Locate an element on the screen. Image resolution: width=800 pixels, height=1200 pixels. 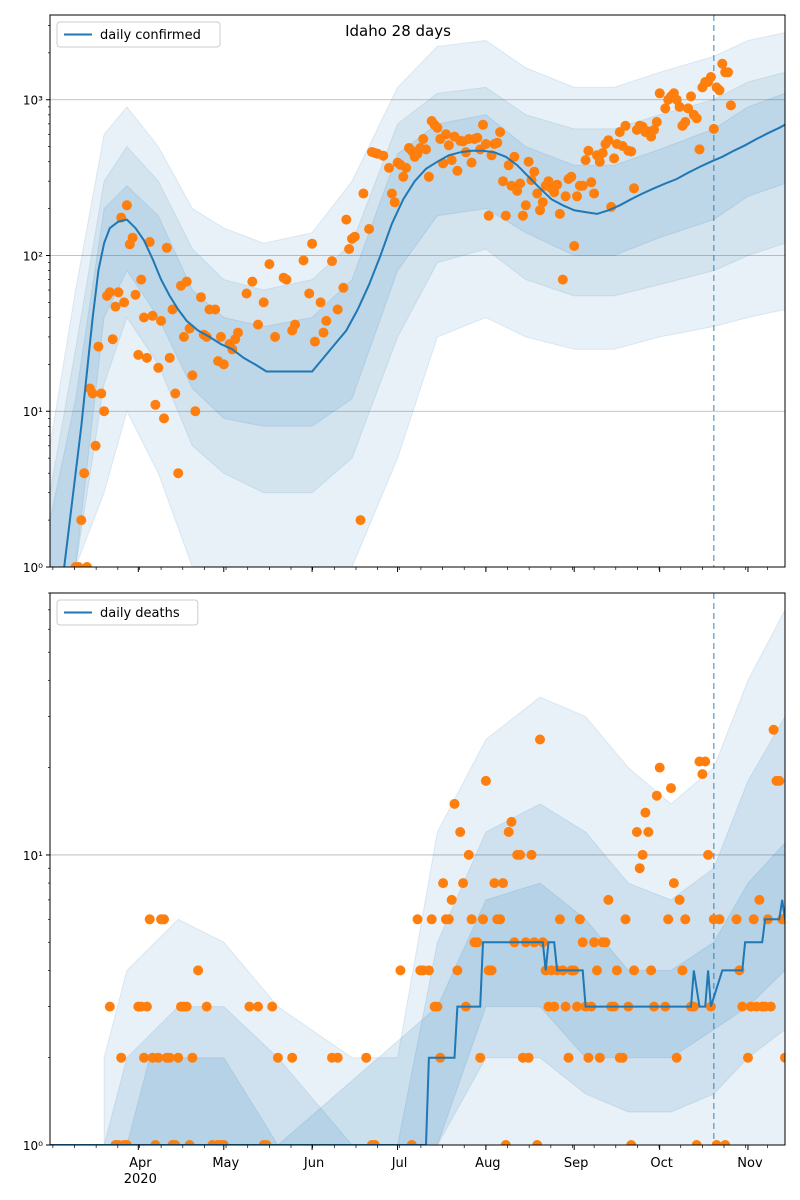
y-tick-label: 10² is located at coordinates (33, 256).